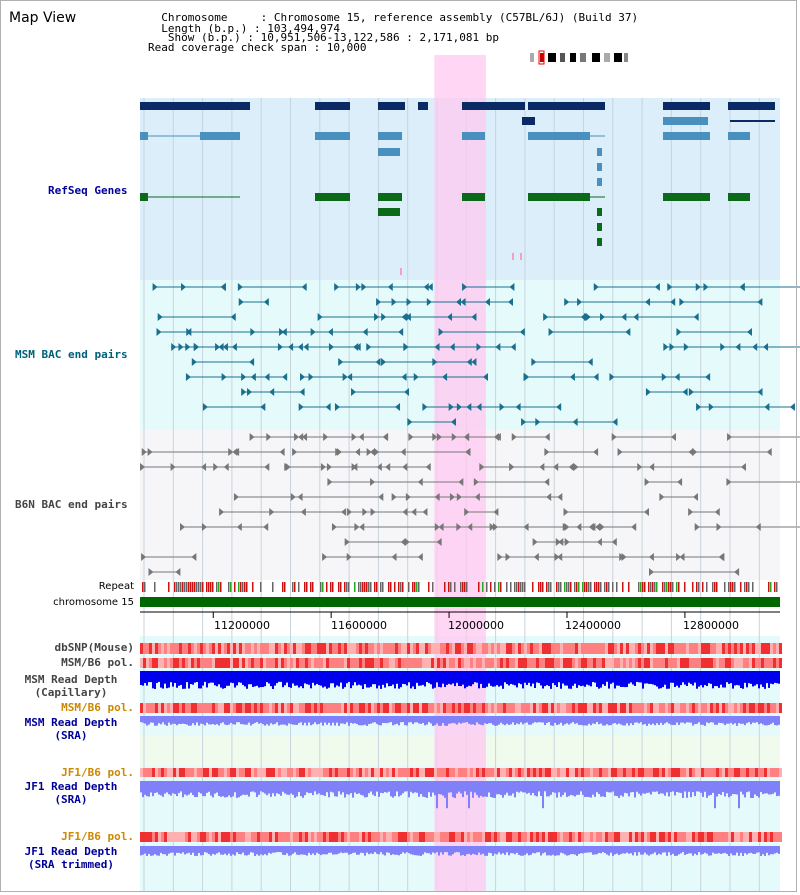 The image size is (800, 895). I want to click on msm-bac-label: MSM BAC end pairs, so click(71, 354).